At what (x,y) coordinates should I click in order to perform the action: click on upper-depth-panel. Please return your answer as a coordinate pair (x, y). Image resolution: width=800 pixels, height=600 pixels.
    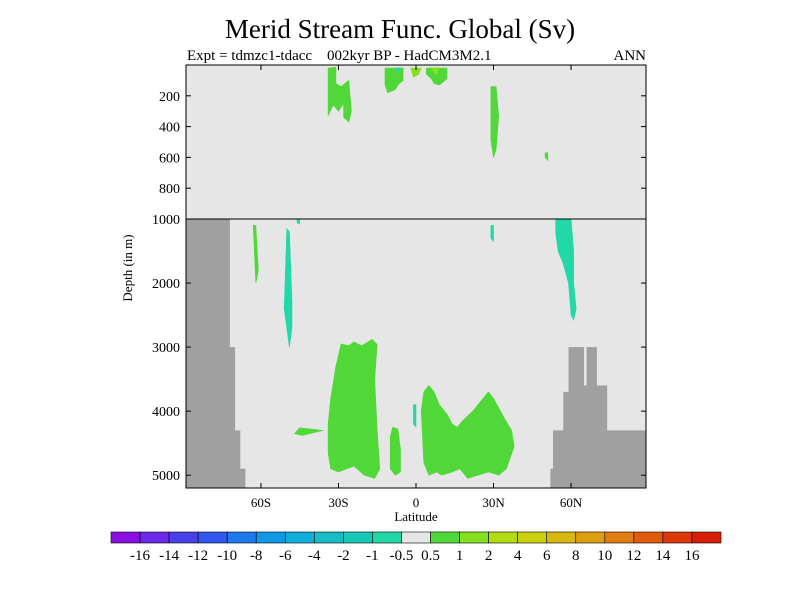
    Looking at the image, I should click on (416, 142).